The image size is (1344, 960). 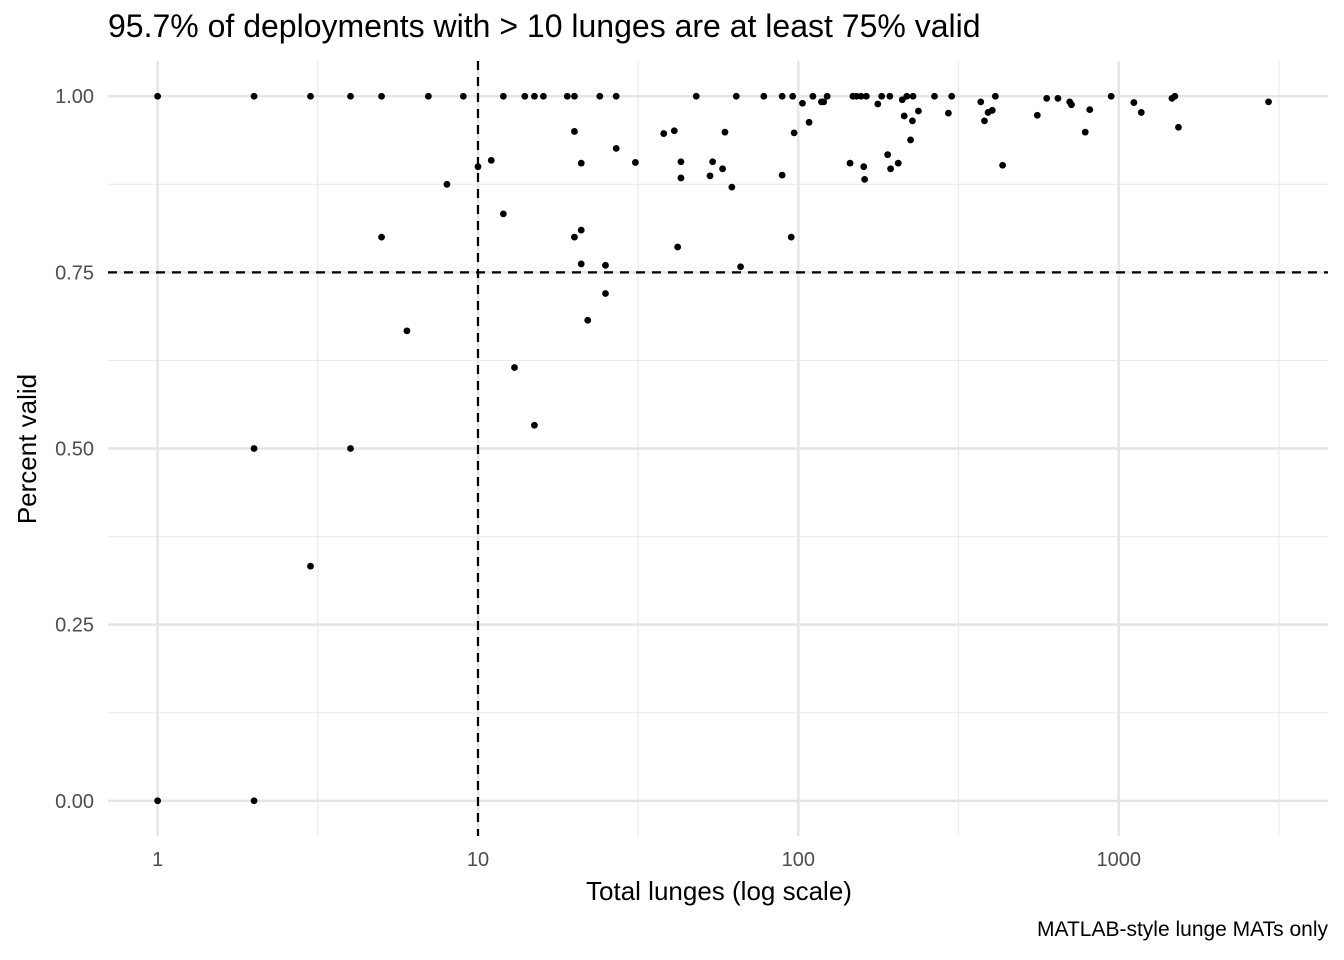 I want to click on x-axis-ticks: 1 10 100 1000, so click(x=646, y=860).